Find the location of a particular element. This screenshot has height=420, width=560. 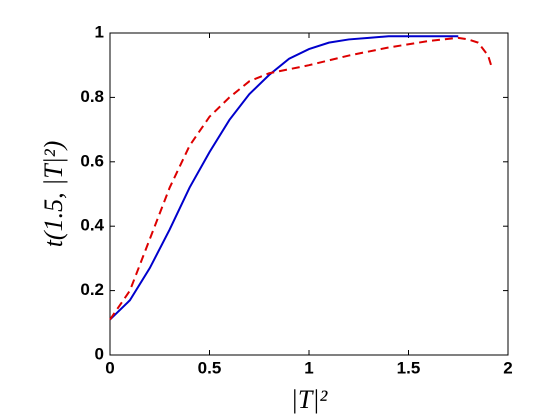

x-tick-label: 1.5 is located at coordinates (409, 367).